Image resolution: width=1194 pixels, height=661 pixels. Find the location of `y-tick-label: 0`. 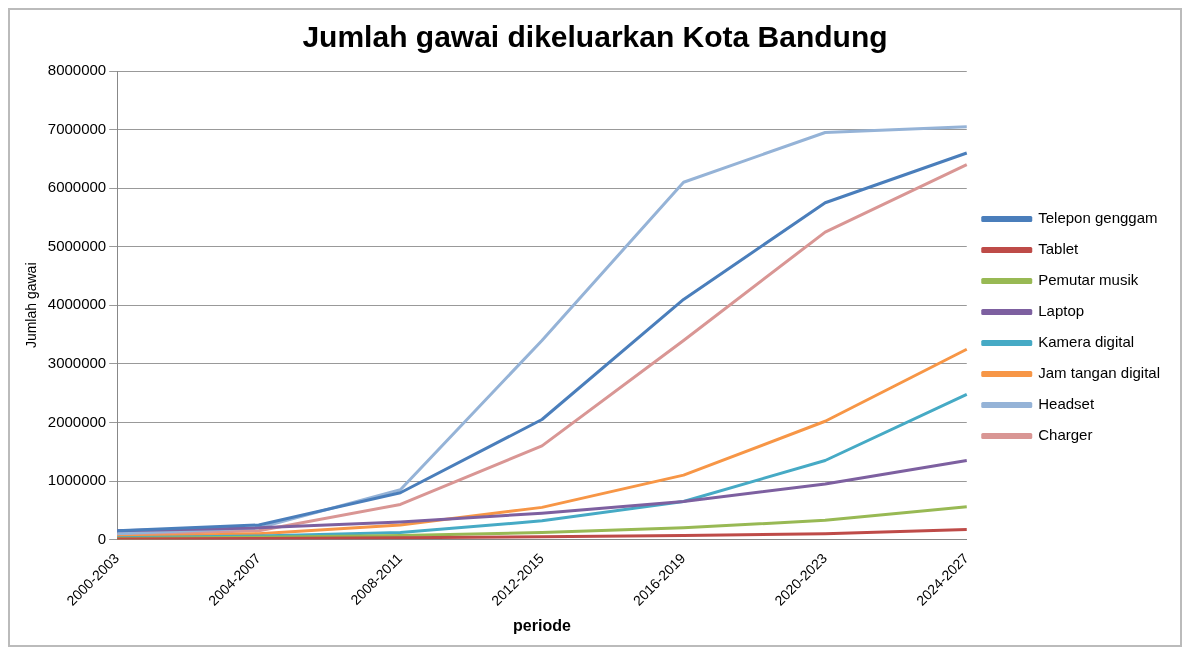

y-tick-label: 0 is located at coordinates (102, 538).